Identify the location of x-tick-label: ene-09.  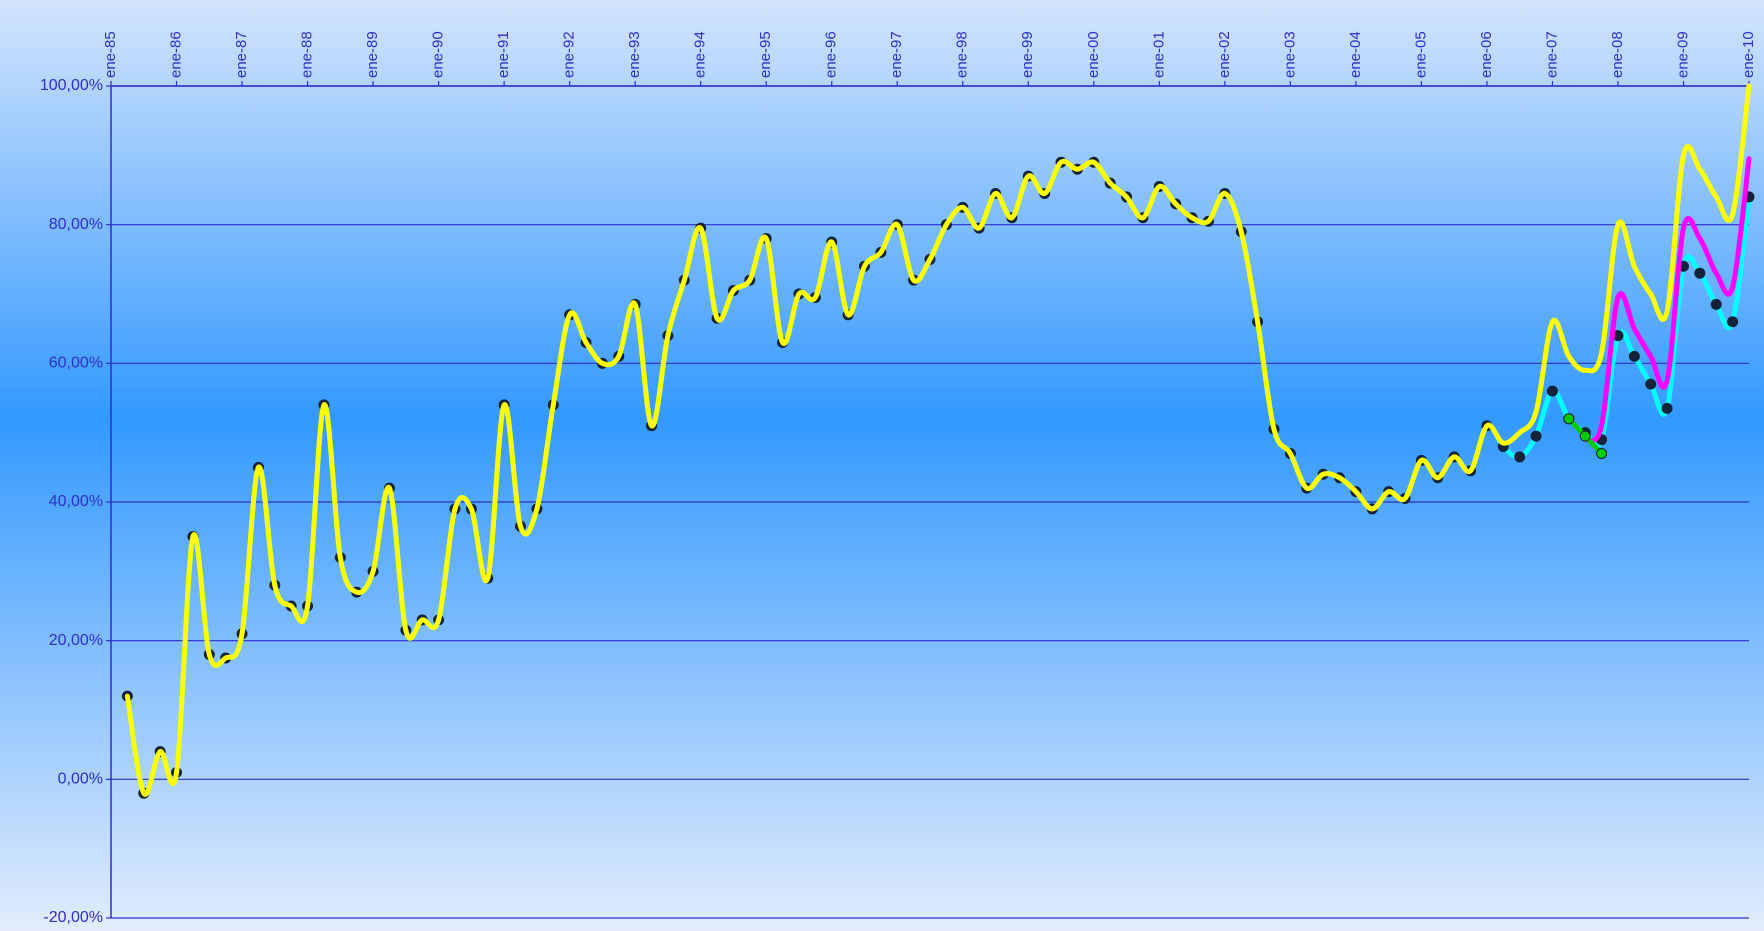
(1682, 54).